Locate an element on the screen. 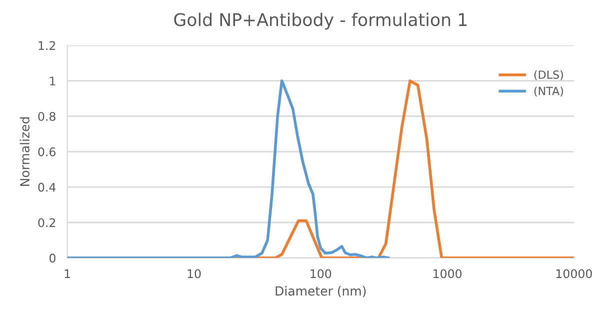  x-tick-label: 10000 is located at coordinates (574, 273).